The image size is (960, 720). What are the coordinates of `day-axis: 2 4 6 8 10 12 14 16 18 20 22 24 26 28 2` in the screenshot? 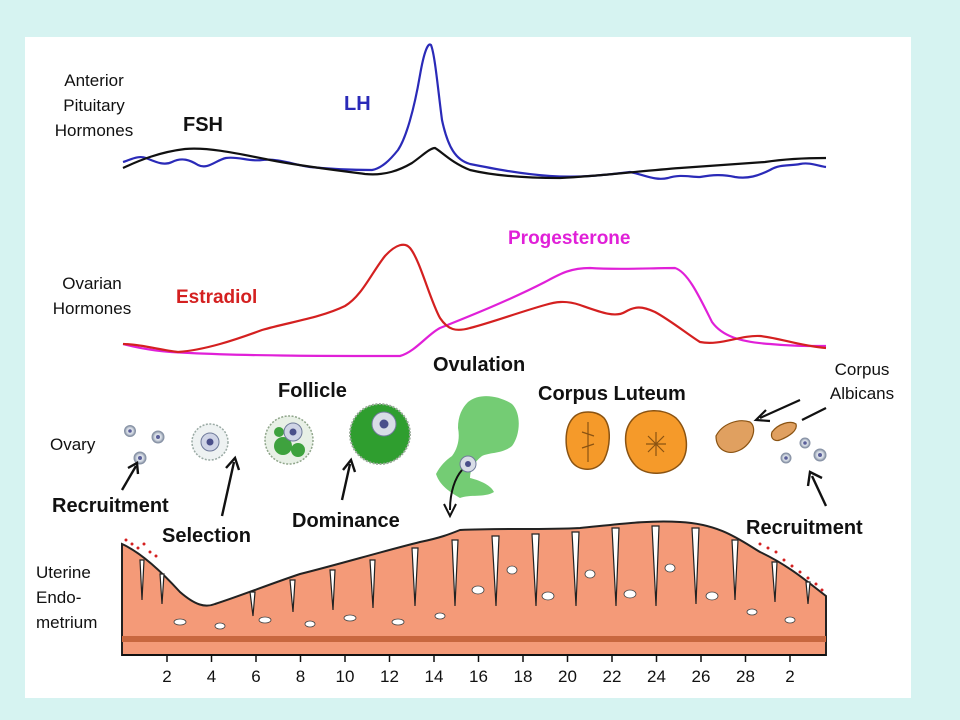 It's located at (474, 670).